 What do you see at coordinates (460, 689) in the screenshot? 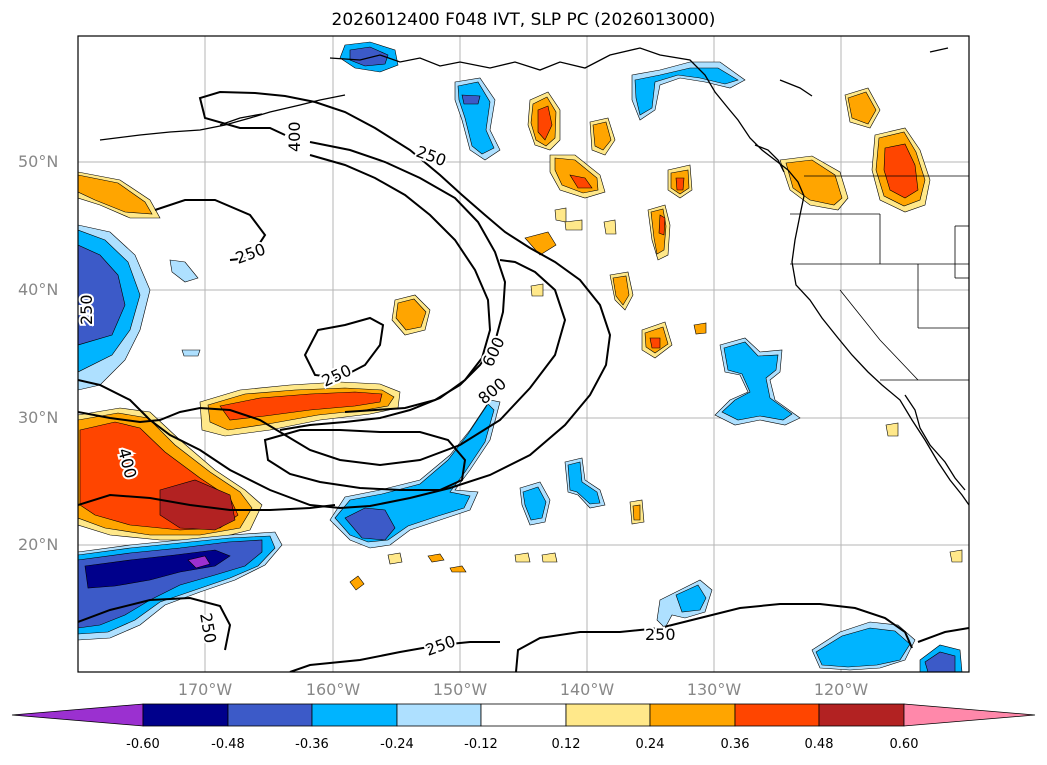
I see `lon-label: 150°W` at bounding box center [460, 689].